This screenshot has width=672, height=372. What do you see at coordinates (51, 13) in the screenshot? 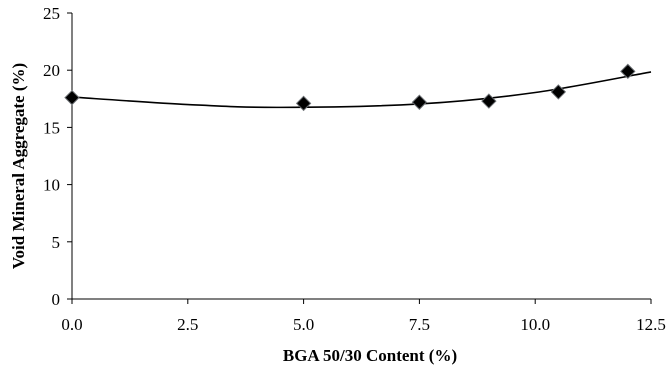
I see `y-tick-label: 25` at bounding box center [51, 13].